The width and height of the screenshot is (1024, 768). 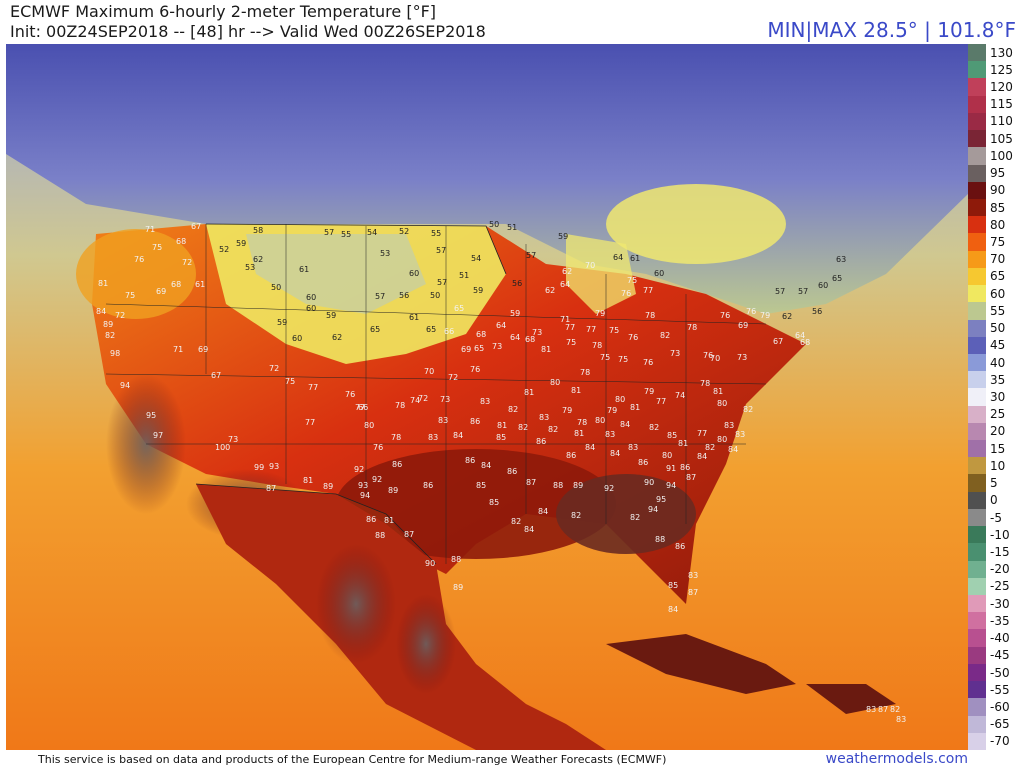 What do you see at coordinates (998, 397) in the screenshot?
I see `colorbar-label: 30` at bounding box center [998, 397].